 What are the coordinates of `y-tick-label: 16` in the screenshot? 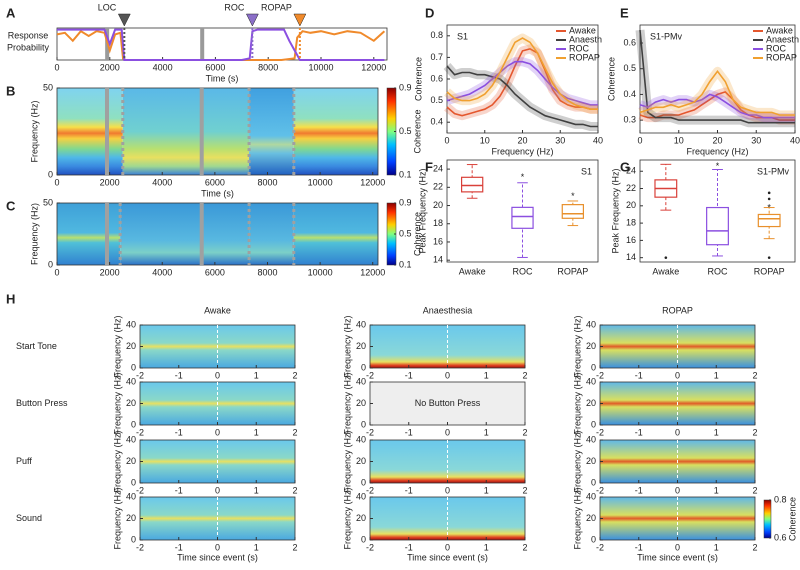 It's located at (438, 241).